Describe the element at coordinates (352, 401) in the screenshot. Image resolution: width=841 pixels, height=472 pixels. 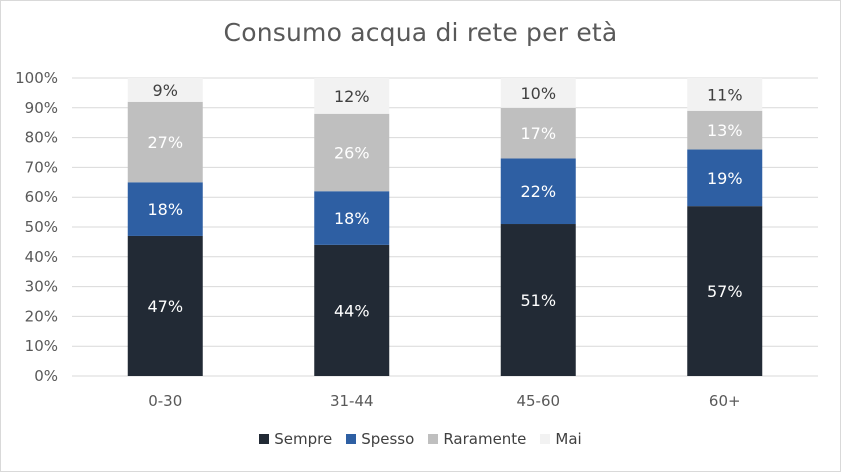
I see `x-tick-label: 31-44` at that location.